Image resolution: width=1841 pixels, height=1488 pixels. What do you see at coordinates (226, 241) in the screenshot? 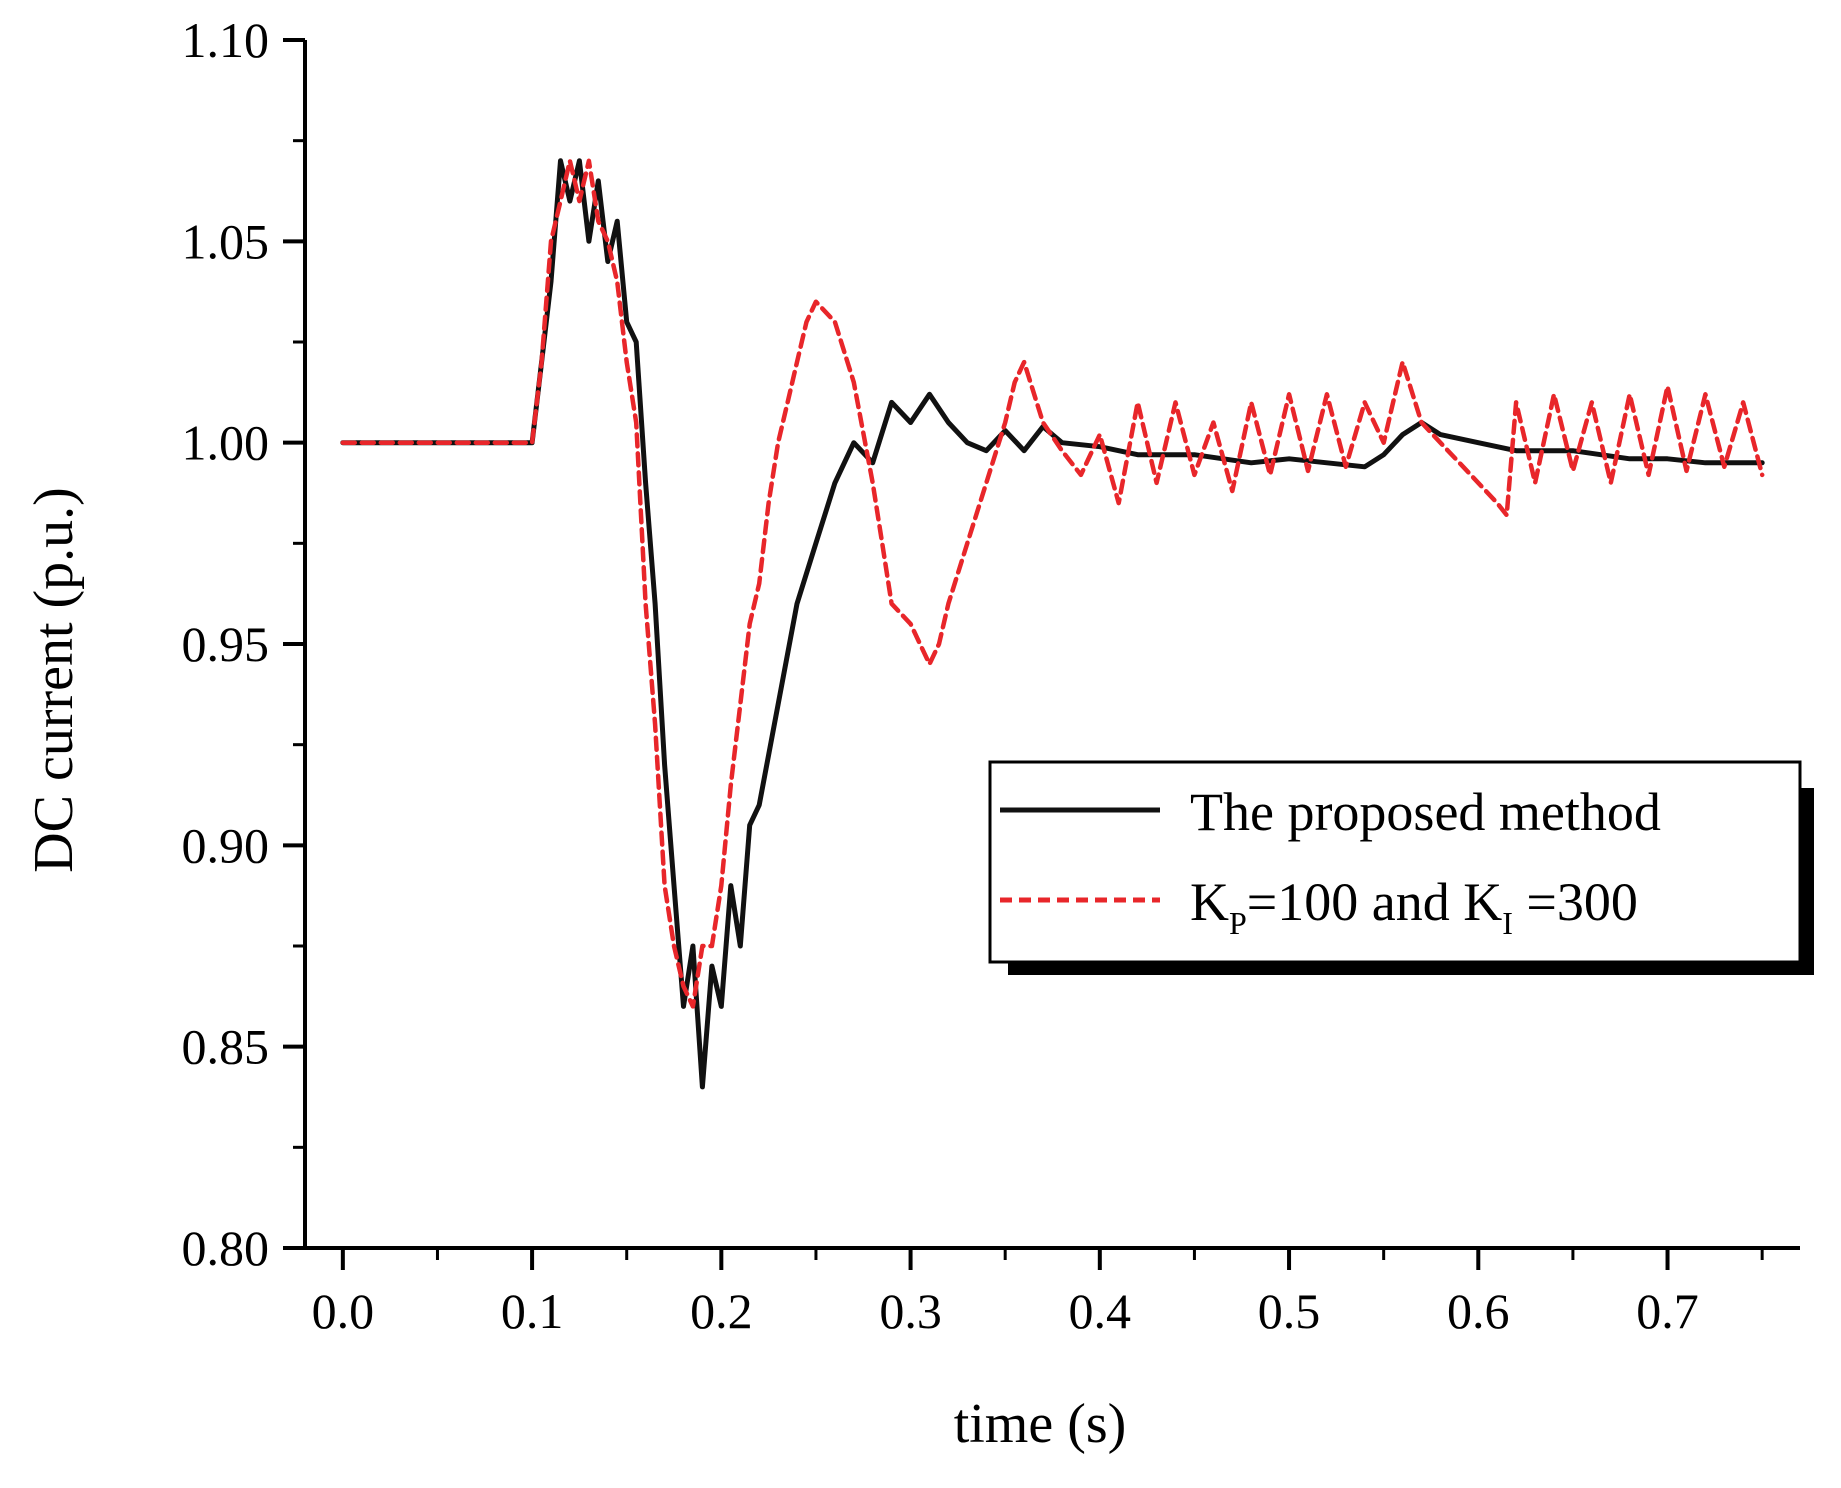
I see `y-tick-label: 1.05` at bounding box center [226, 241].